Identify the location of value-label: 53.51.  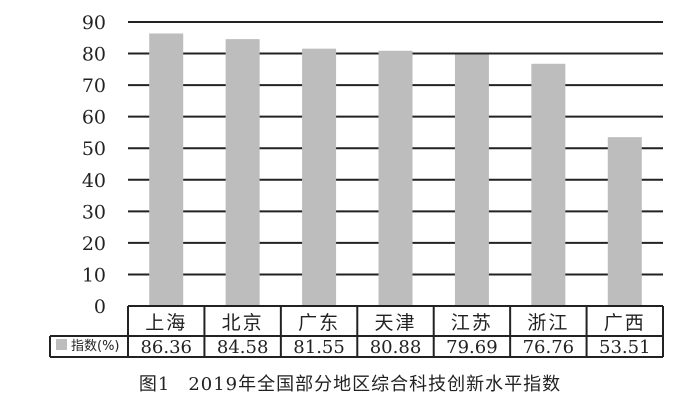
(625, 347).